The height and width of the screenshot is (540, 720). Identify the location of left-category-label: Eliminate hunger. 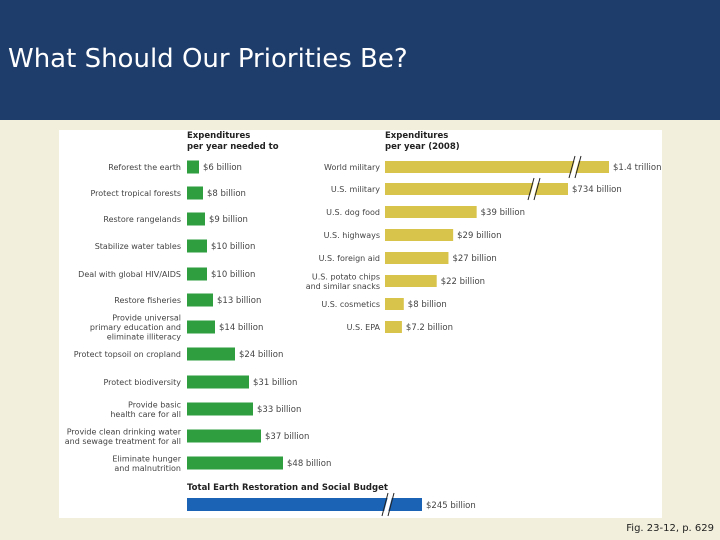
(146, 458).